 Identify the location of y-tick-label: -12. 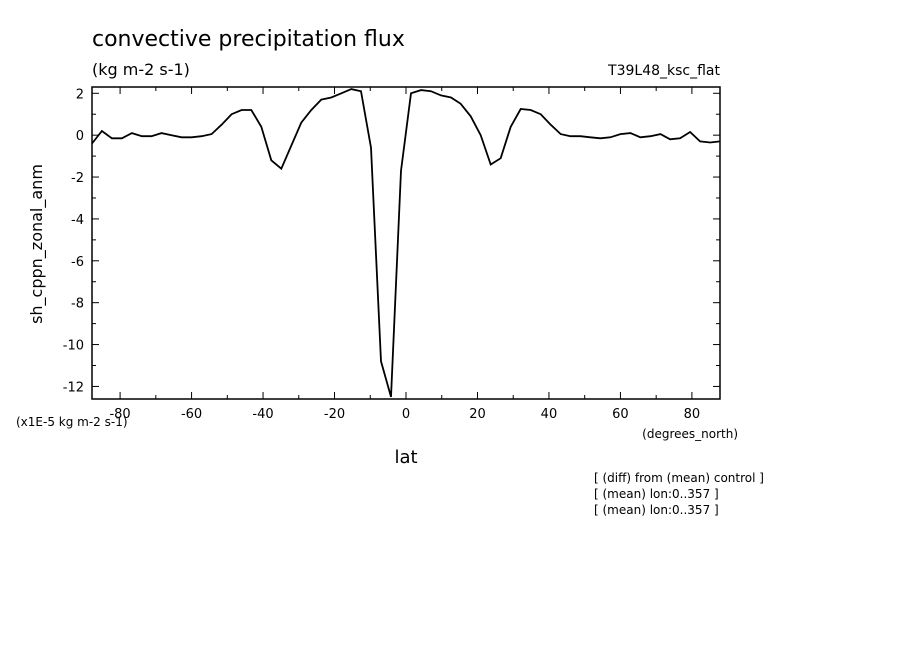
(73, 387).